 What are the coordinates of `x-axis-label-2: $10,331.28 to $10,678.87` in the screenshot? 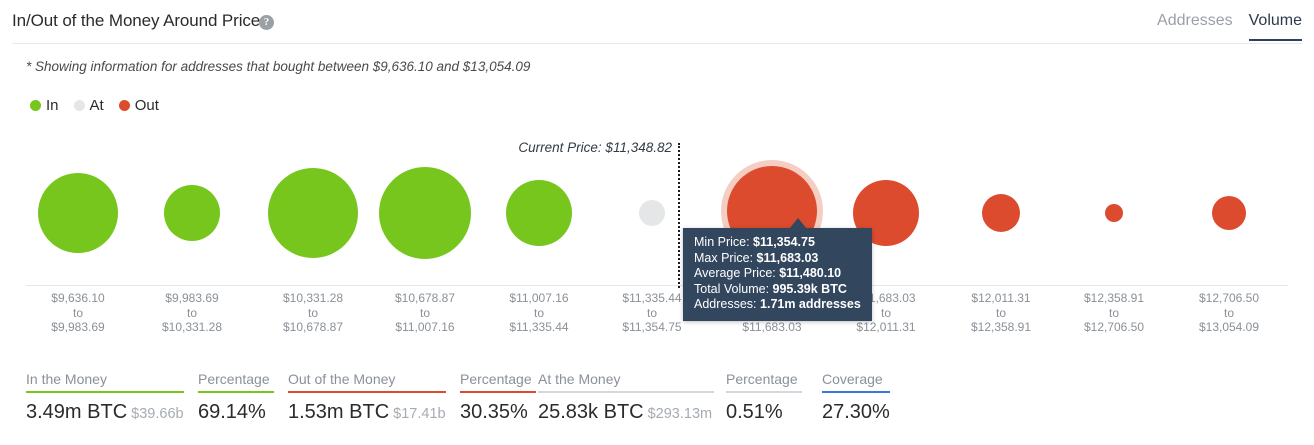 It's located at (313, 313).